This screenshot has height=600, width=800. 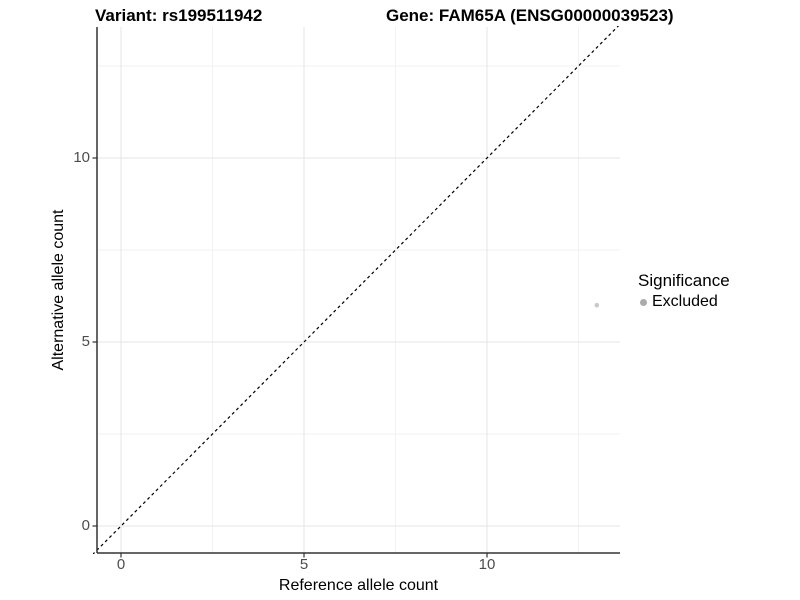 I want to click on plot-title-variant: Variant: rs199511942, so click(x=179, y=15).